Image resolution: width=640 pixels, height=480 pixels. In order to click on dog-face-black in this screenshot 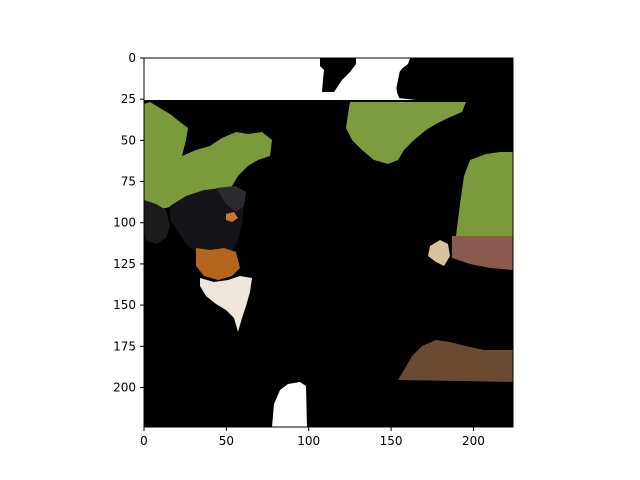, I will do `click(207, 222)`.